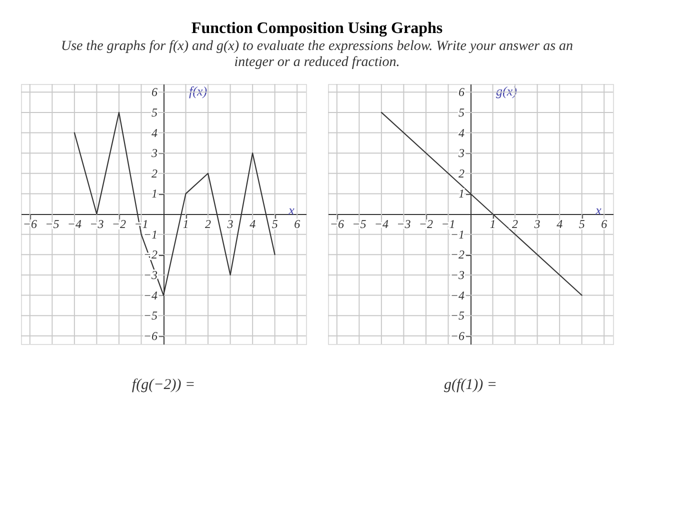 This screenshot has height=530, width=700. Describe the element at coordinates (317, 54) in the screenshot. I see `chart-subtitle: Use the graphs for f(x) and g(x) to evaluate the expressions below. Write your answer as an integer or a reduced fraction.` at that location.